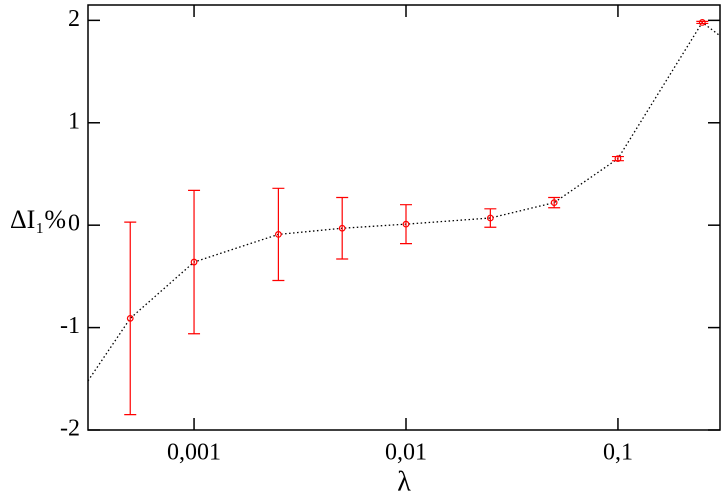  Describe the element at coordinates (70, 326) in the screenshot. I see `y-tick-label: -1` at that location.